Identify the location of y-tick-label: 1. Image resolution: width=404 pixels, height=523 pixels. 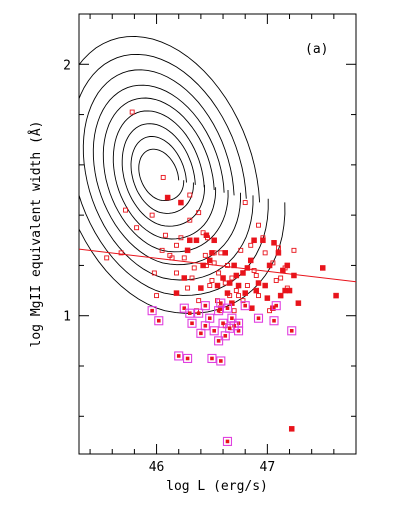
(67, 317).